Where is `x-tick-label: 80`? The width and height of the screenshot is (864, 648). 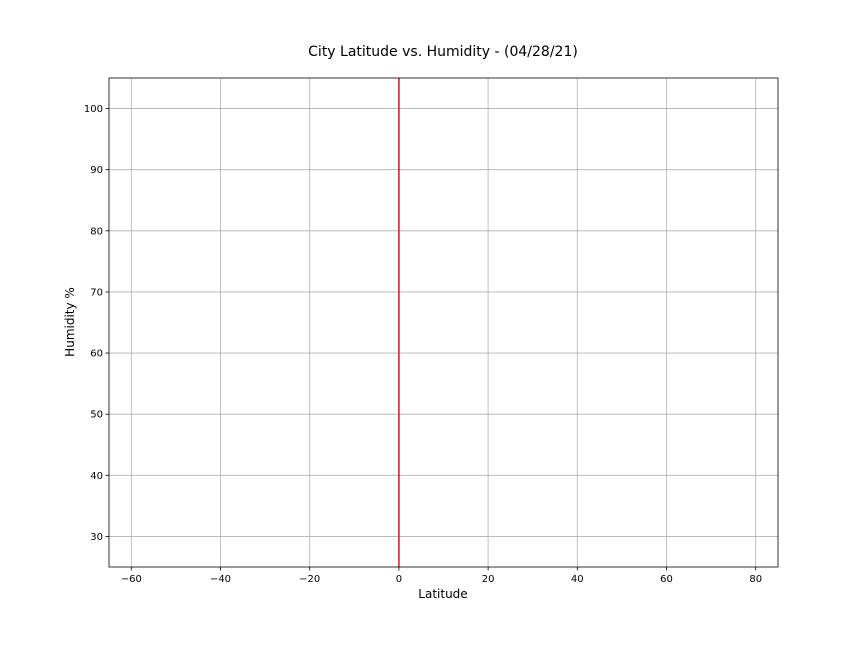
x-tick-label: 80 is located at coordinates (755, 579).